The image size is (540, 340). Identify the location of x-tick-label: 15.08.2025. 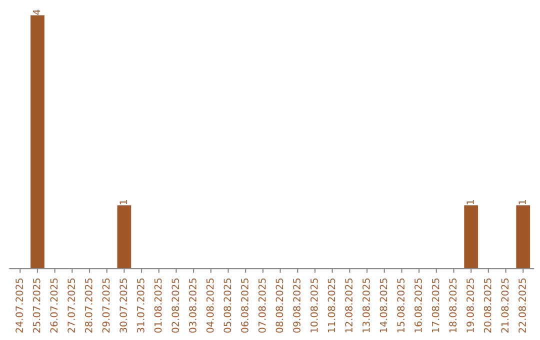
(401, 305).